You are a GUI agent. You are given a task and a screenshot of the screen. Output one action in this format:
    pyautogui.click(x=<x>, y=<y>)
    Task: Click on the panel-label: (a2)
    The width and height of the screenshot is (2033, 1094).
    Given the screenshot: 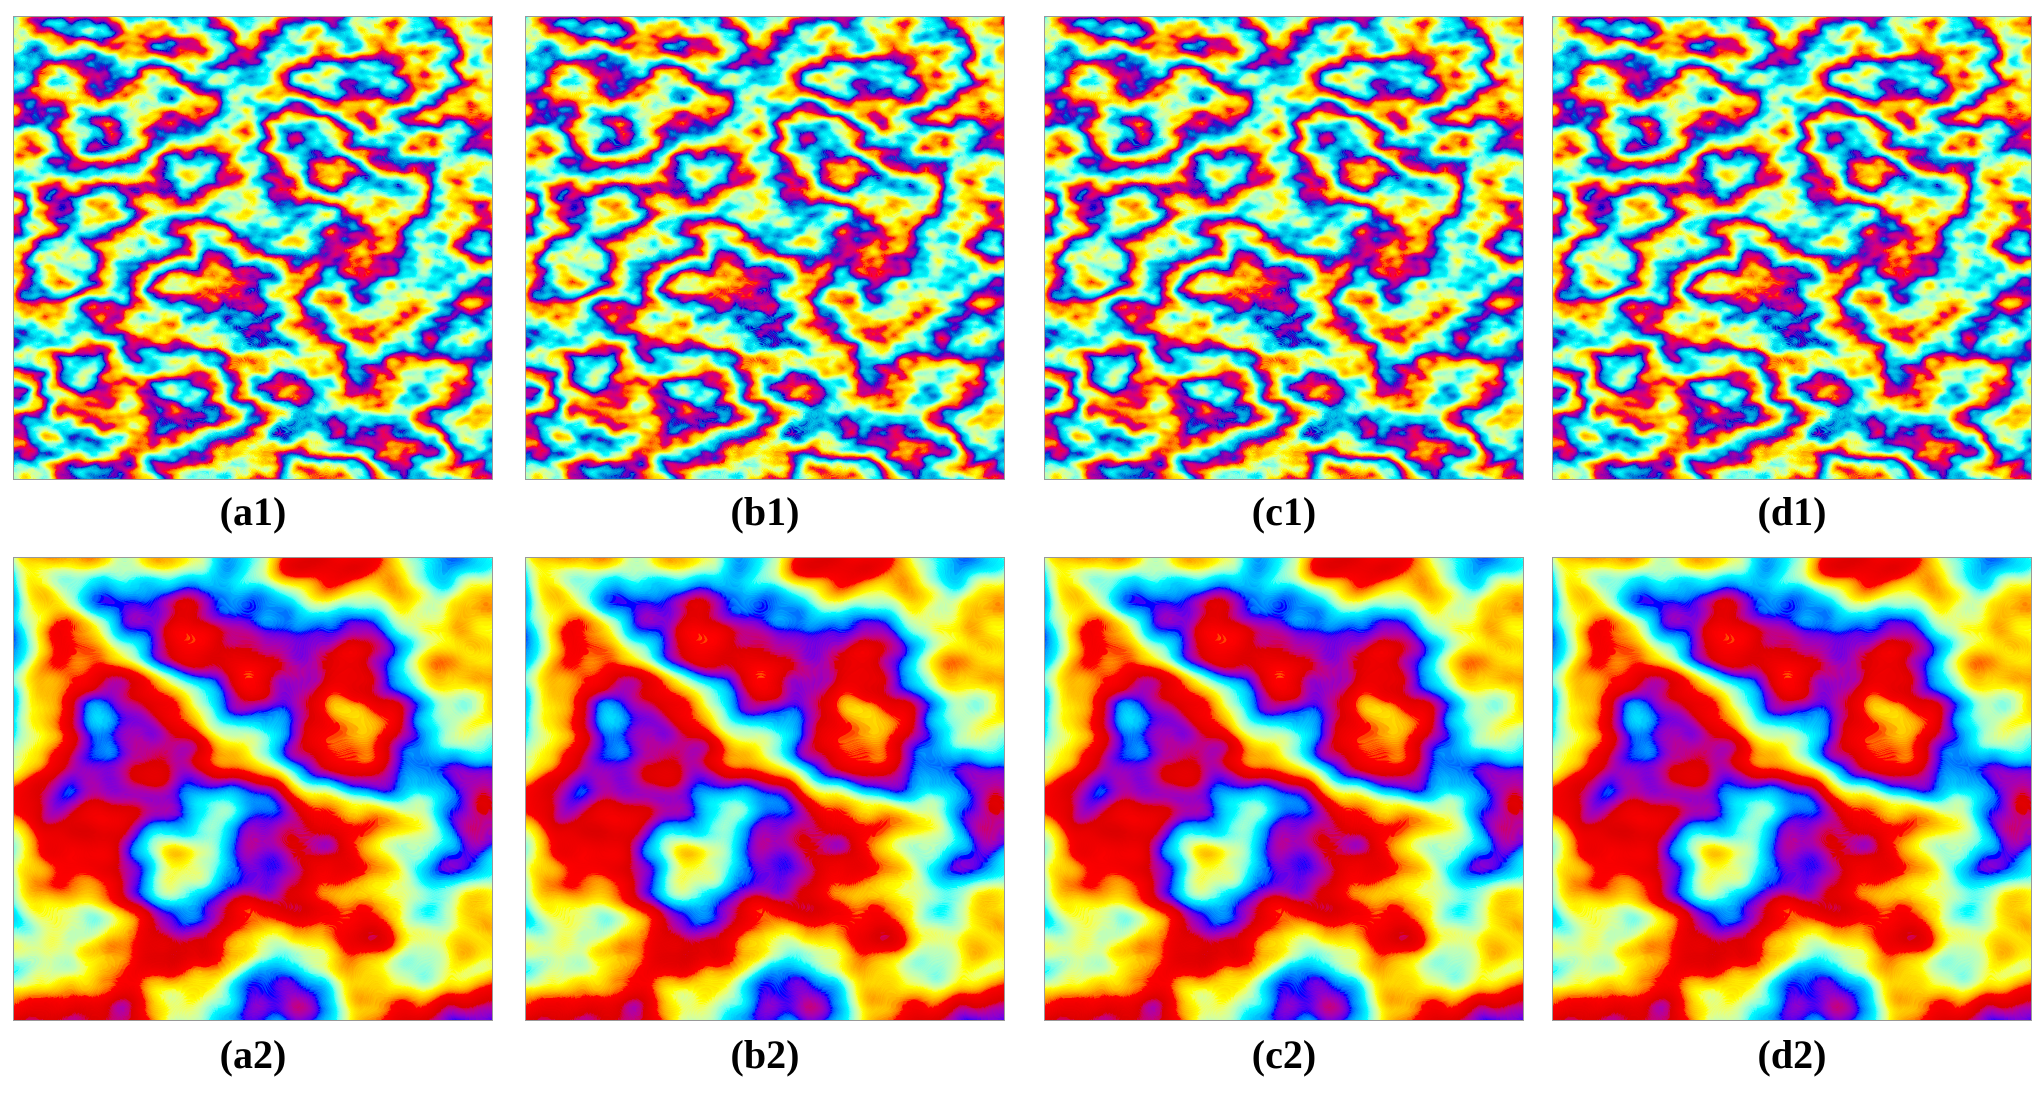 What is the action you would take?
    pyautogui.click(x=253, y=1054)
    